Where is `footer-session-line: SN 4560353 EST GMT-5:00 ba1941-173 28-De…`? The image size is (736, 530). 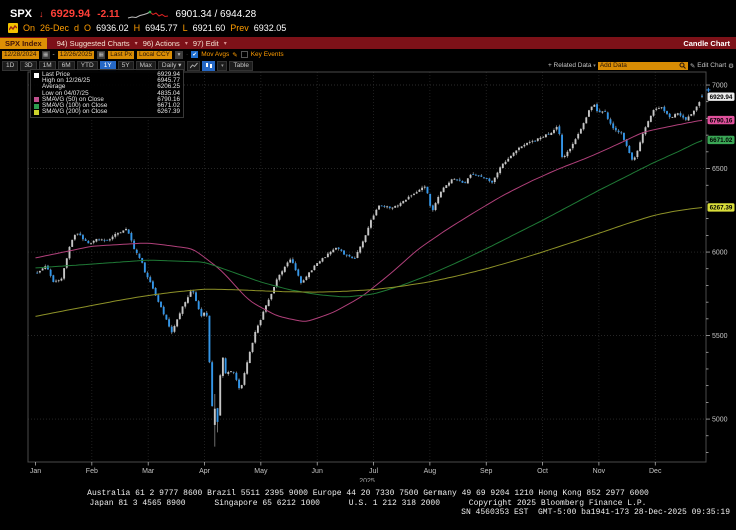
footer-session-line: SN 4560353 EST GMT-5:00 ba1941-173 28-De… is located at coordinates (595, 512).